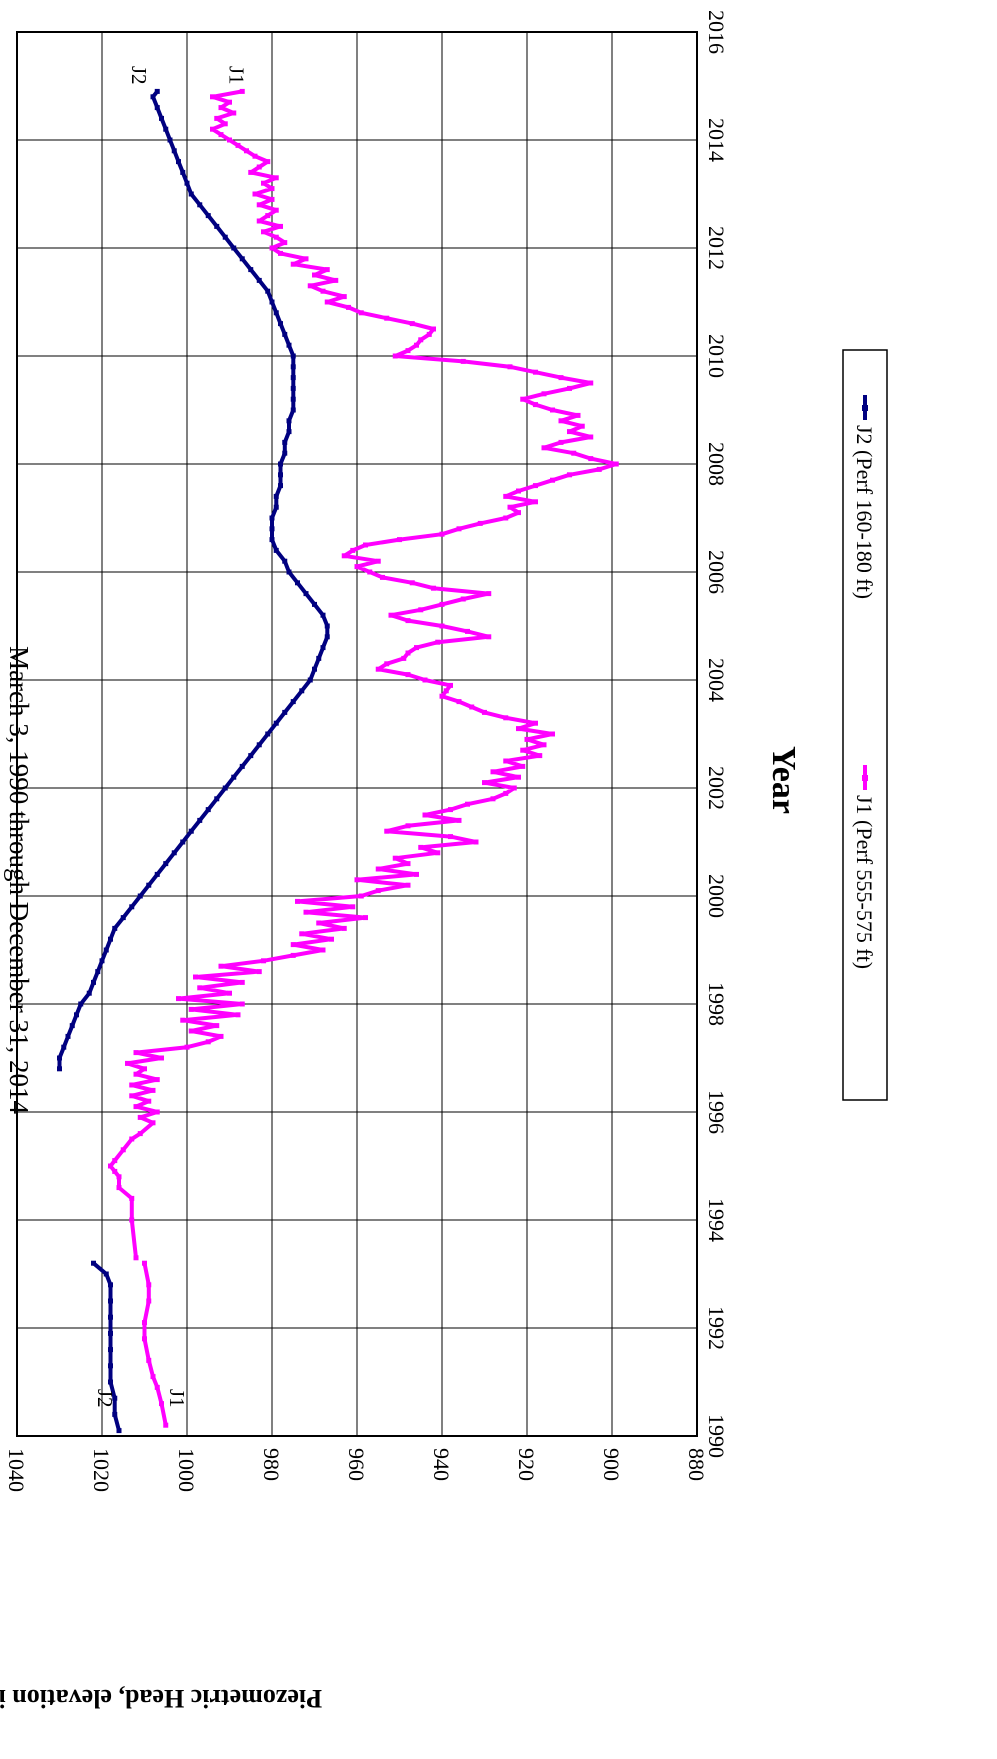 This screenshot has width=997, height=1759. I want to click on x-tick-label: 2000, so click(716, 896).